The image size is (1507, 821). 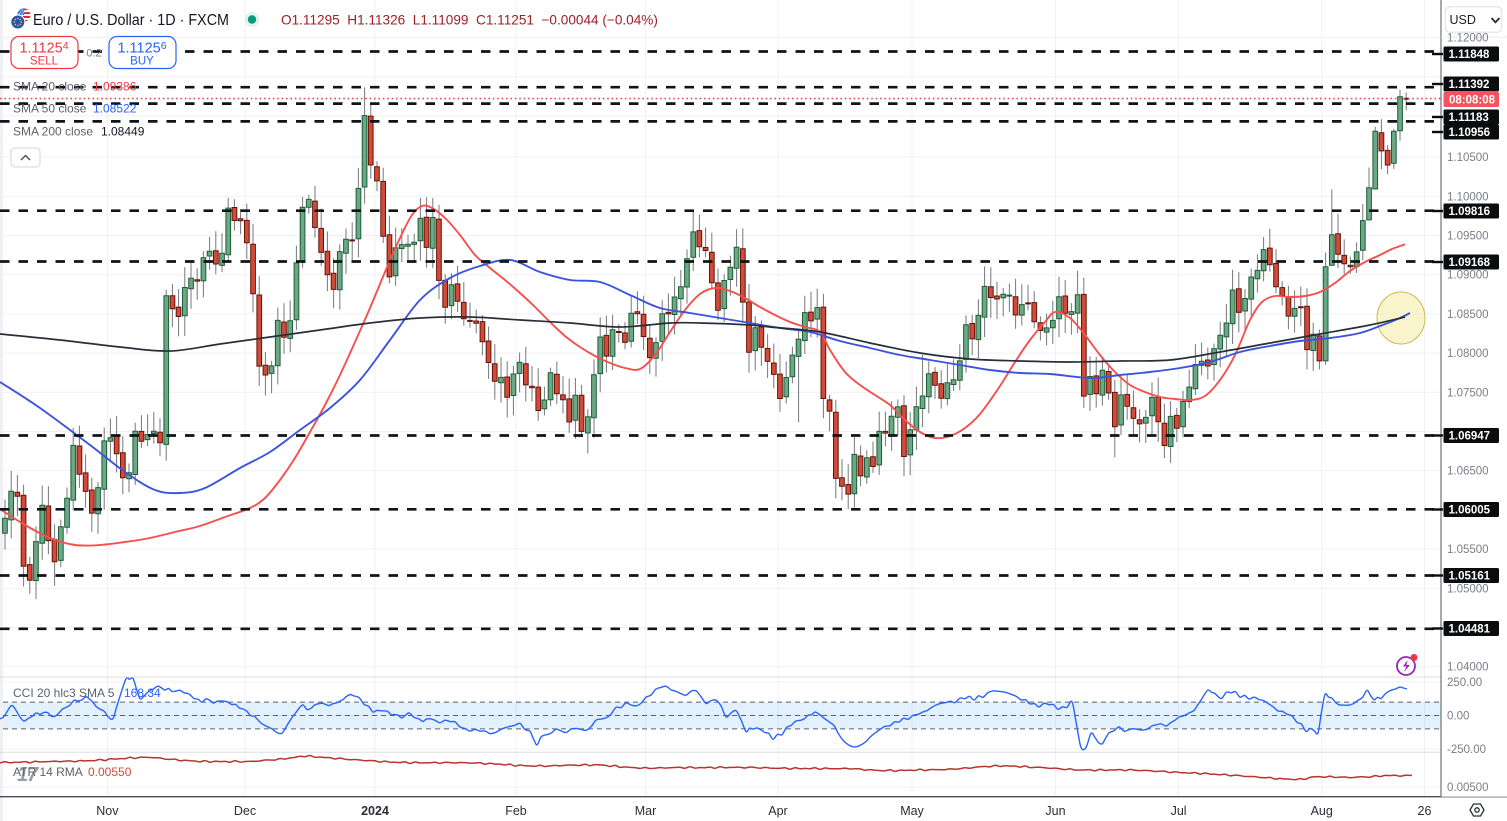 I want to click on svg-text: 1.08000, so click(x=1468, y=354).